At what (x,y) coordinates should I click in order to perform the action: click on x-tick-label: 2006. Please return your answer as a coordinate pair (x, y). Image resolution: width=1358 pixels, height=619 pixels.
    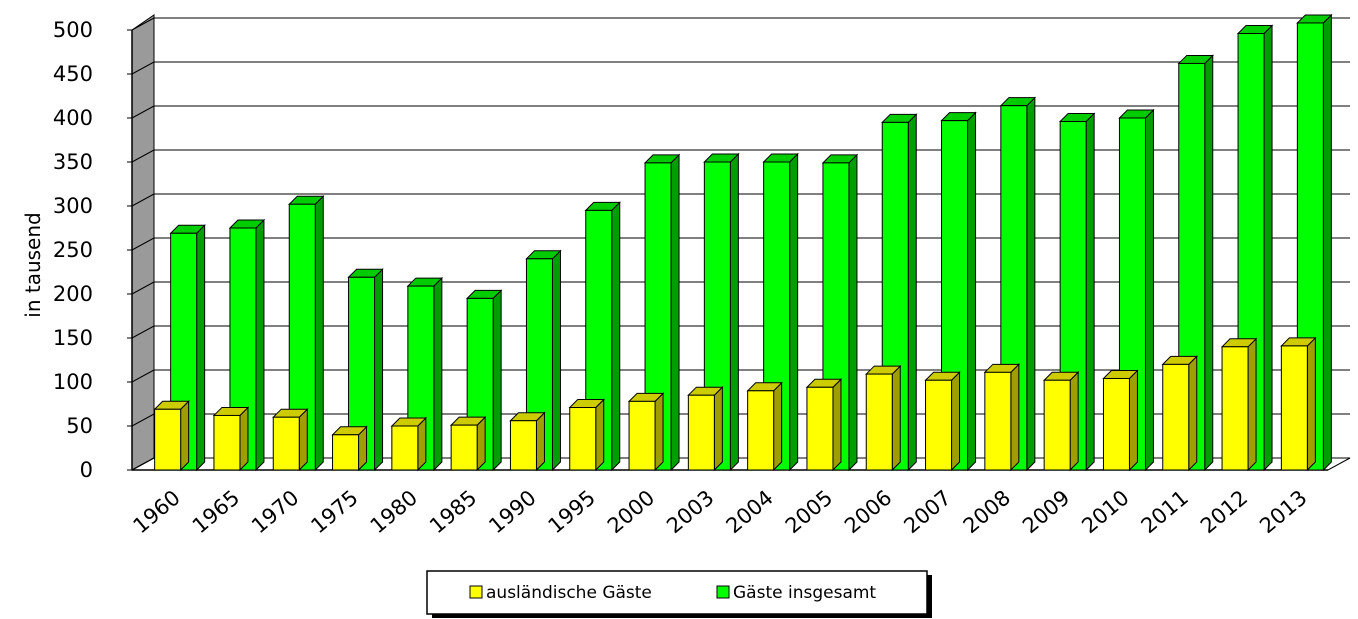
    Looking at the image, I should click on (868, 511).